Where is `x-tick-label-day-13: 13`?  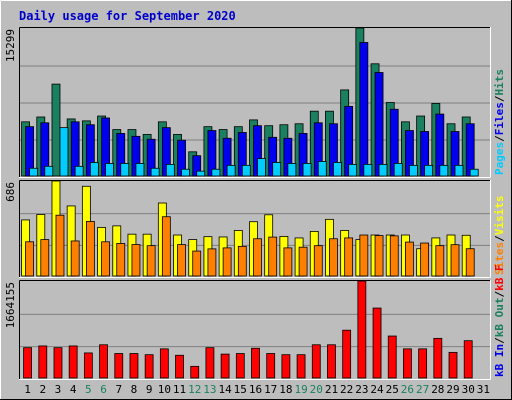 x-tick-label-day-13: 13 is located at coordinates (209, 389).